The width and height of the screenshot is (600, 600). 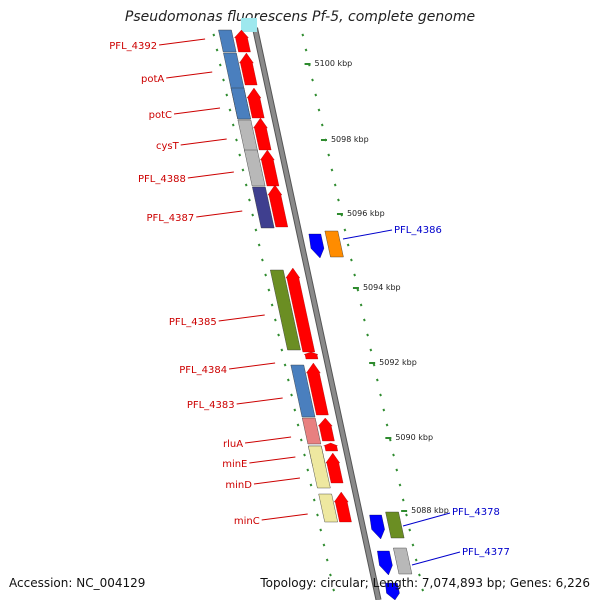 What do you see at coordinates (430, 510) in the screenshot?
I see `scale-label: 5088 kbp` at bounding box center [430, 510].